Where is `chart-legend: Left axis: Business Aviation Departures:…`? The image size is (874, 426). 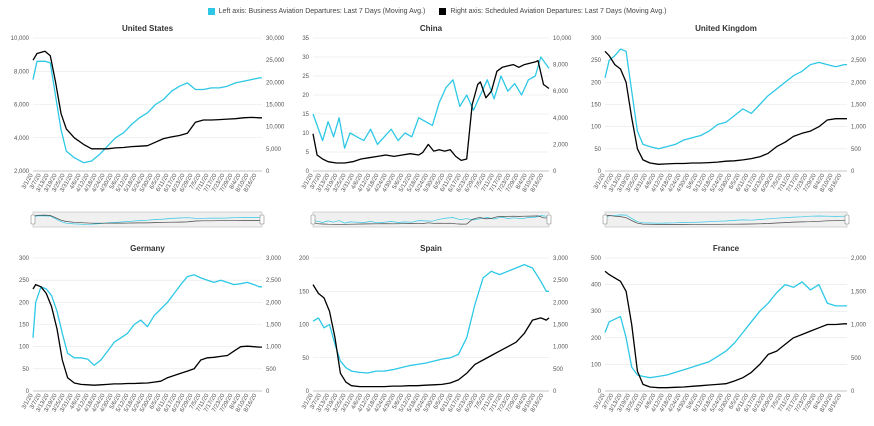
chart-legend: Left axis: Business Aviation Departures:… is located at coordinates (437, 11).